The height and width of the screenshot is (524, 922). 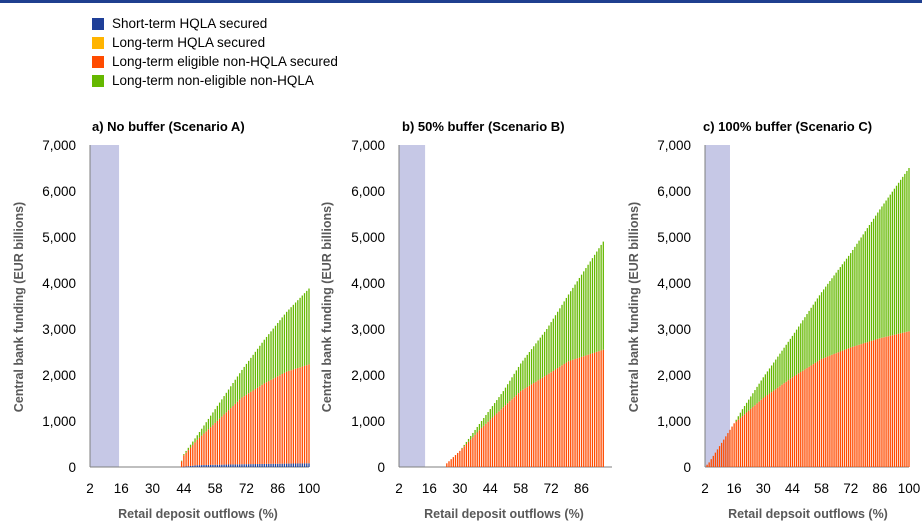 I want to click on legend-label: Short-term HQLA secured, so click(x=190, y=23).